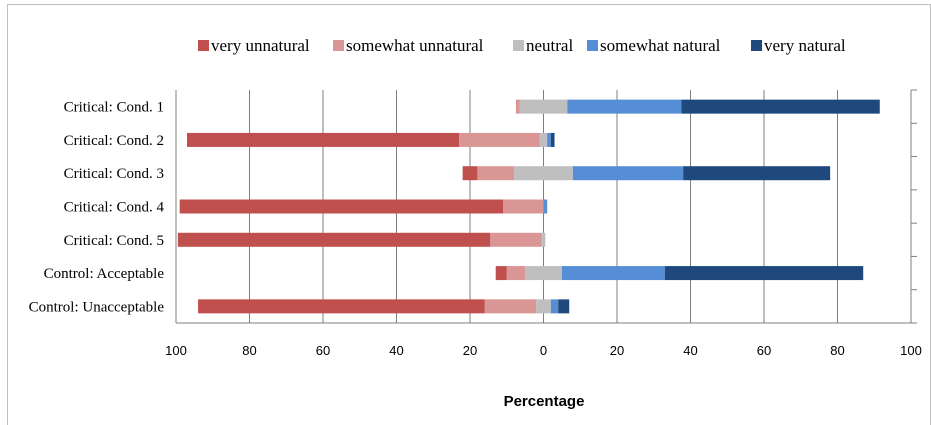 This screenshot has width=931, height=425. I want to click on x-tick-label: 0, so click(543, 350).